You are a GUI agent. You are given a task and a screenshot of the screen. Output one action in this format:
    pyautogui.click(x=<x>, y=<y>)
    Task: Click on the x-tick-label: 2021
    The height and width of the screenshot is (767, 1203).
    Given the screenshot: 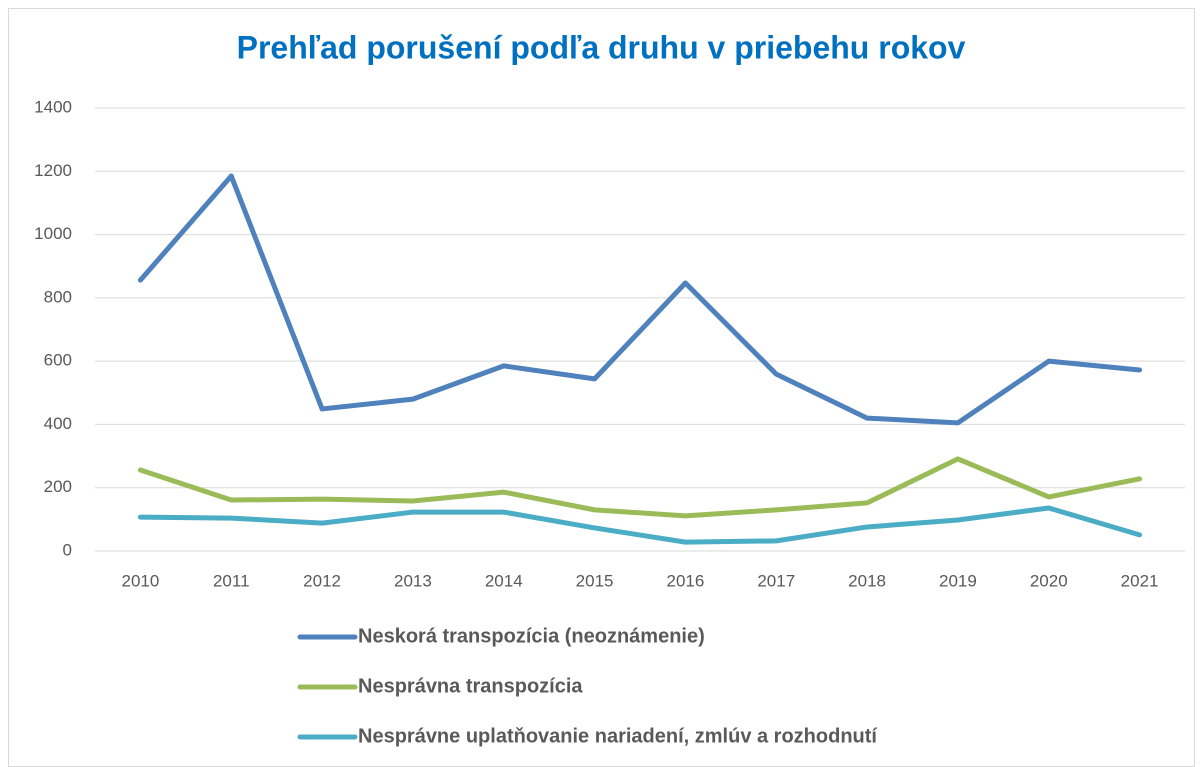 What is the action you would take?
    pyautogui.click(x=1140, y=580)
    